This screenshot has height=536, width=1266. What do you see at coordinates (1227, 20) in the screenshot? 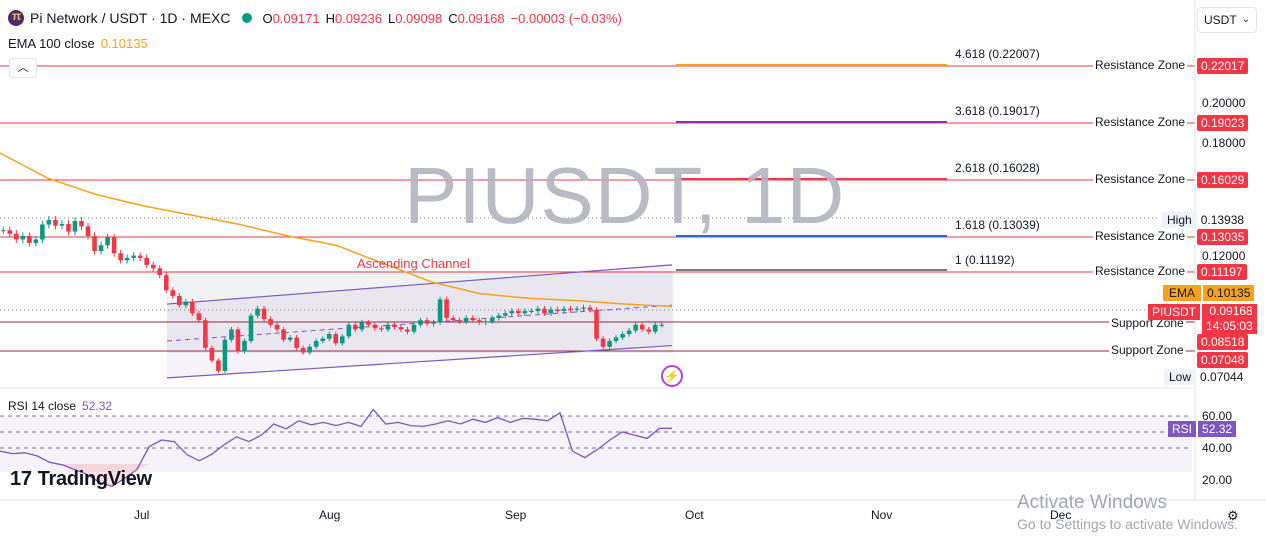
I see `currency-select: USDT ⌄` at bounding box center [1227, 20].